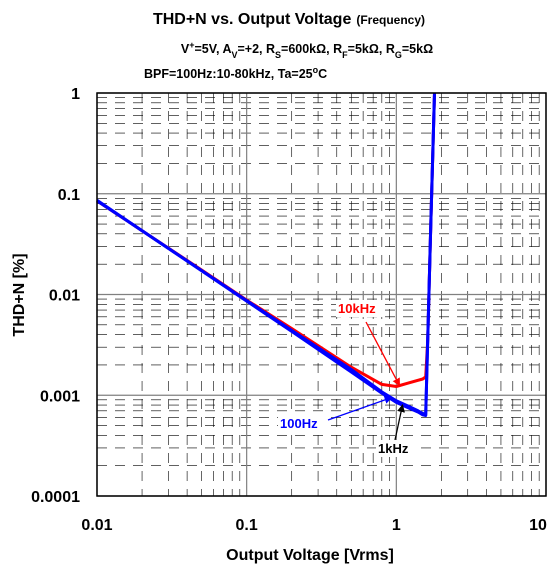 The image size is (553, 575). I want to click on cond-rf-rest: =5kΩ,, so click(367, 49).